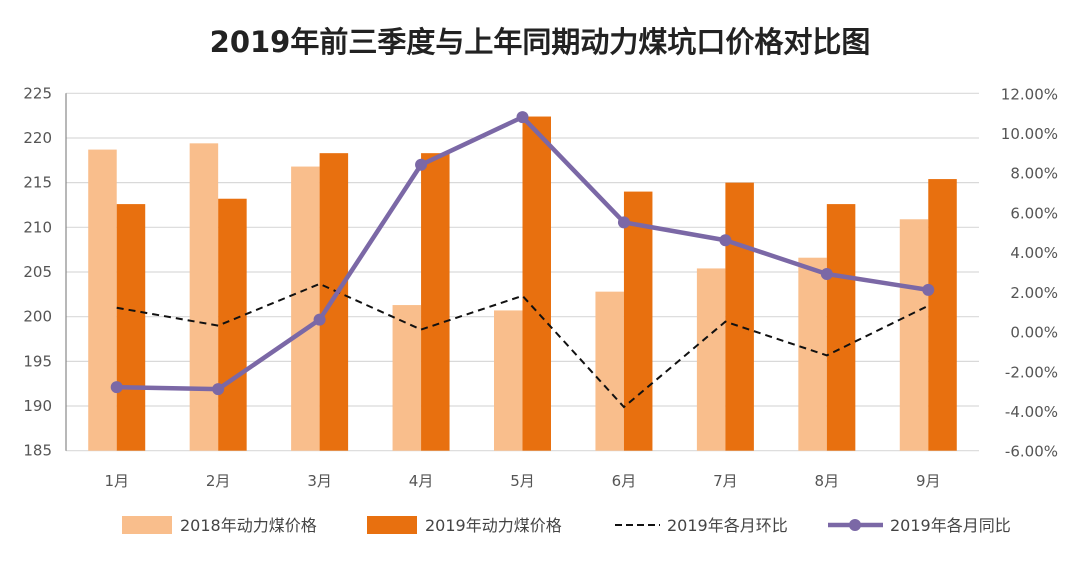  I want to click on y-right-tick-label: 0.00%, so click(1034, 333).